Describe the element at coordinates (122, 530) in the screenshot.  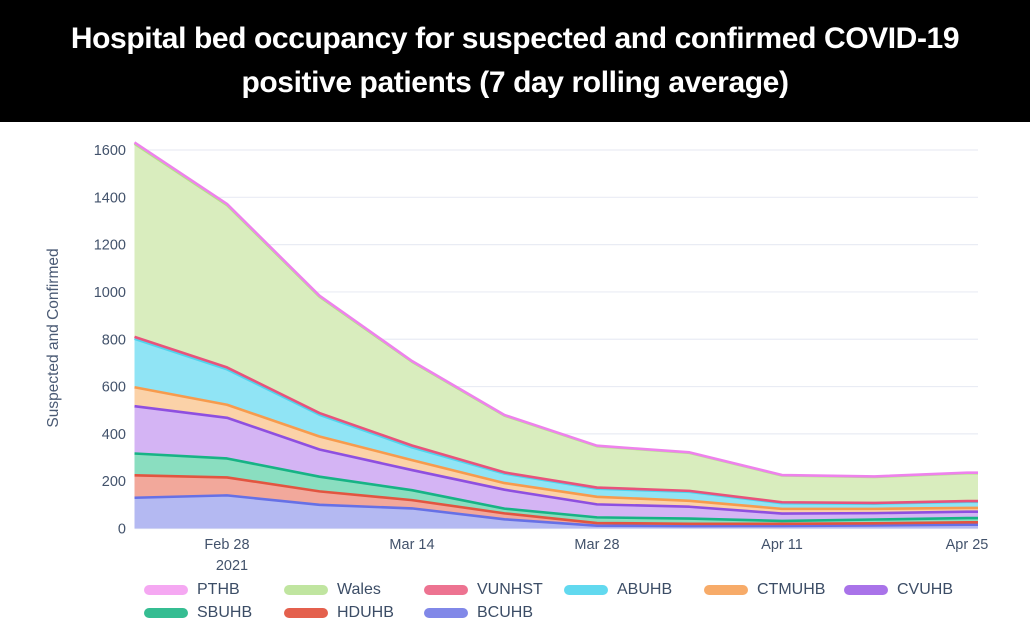
I see `y-tick-0: 0` at that location.